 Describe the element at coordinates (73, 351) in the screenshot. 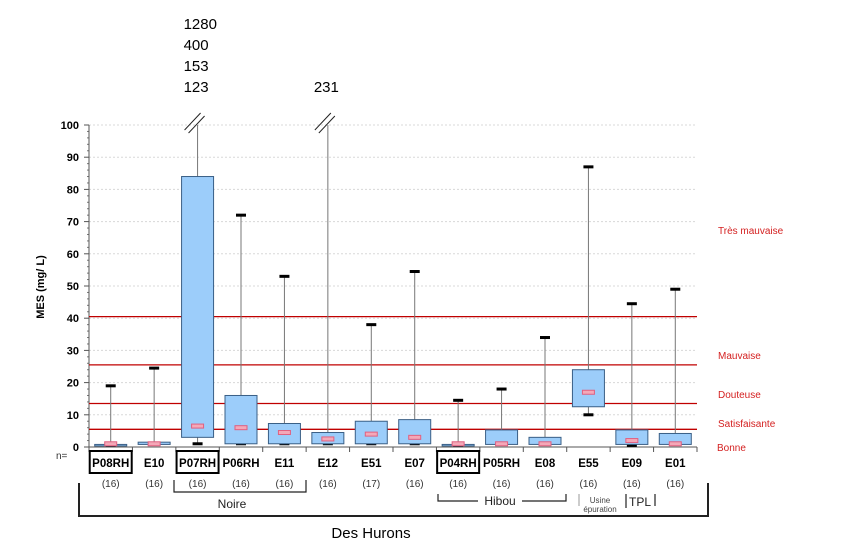

I see `y-tick-label: 30` at that location.